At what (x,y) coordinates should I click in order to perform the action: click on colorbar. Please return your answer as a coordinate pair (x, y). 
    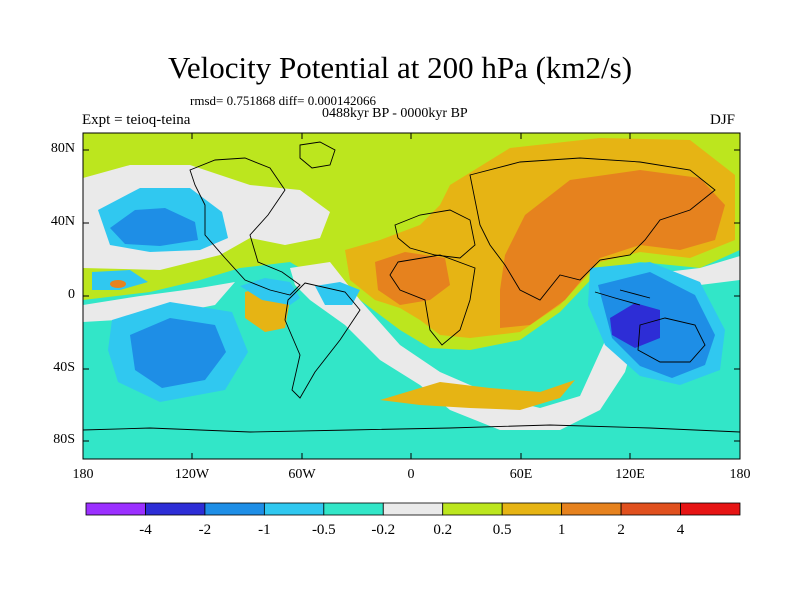
    Looking at the image, I should click on (413, 509).